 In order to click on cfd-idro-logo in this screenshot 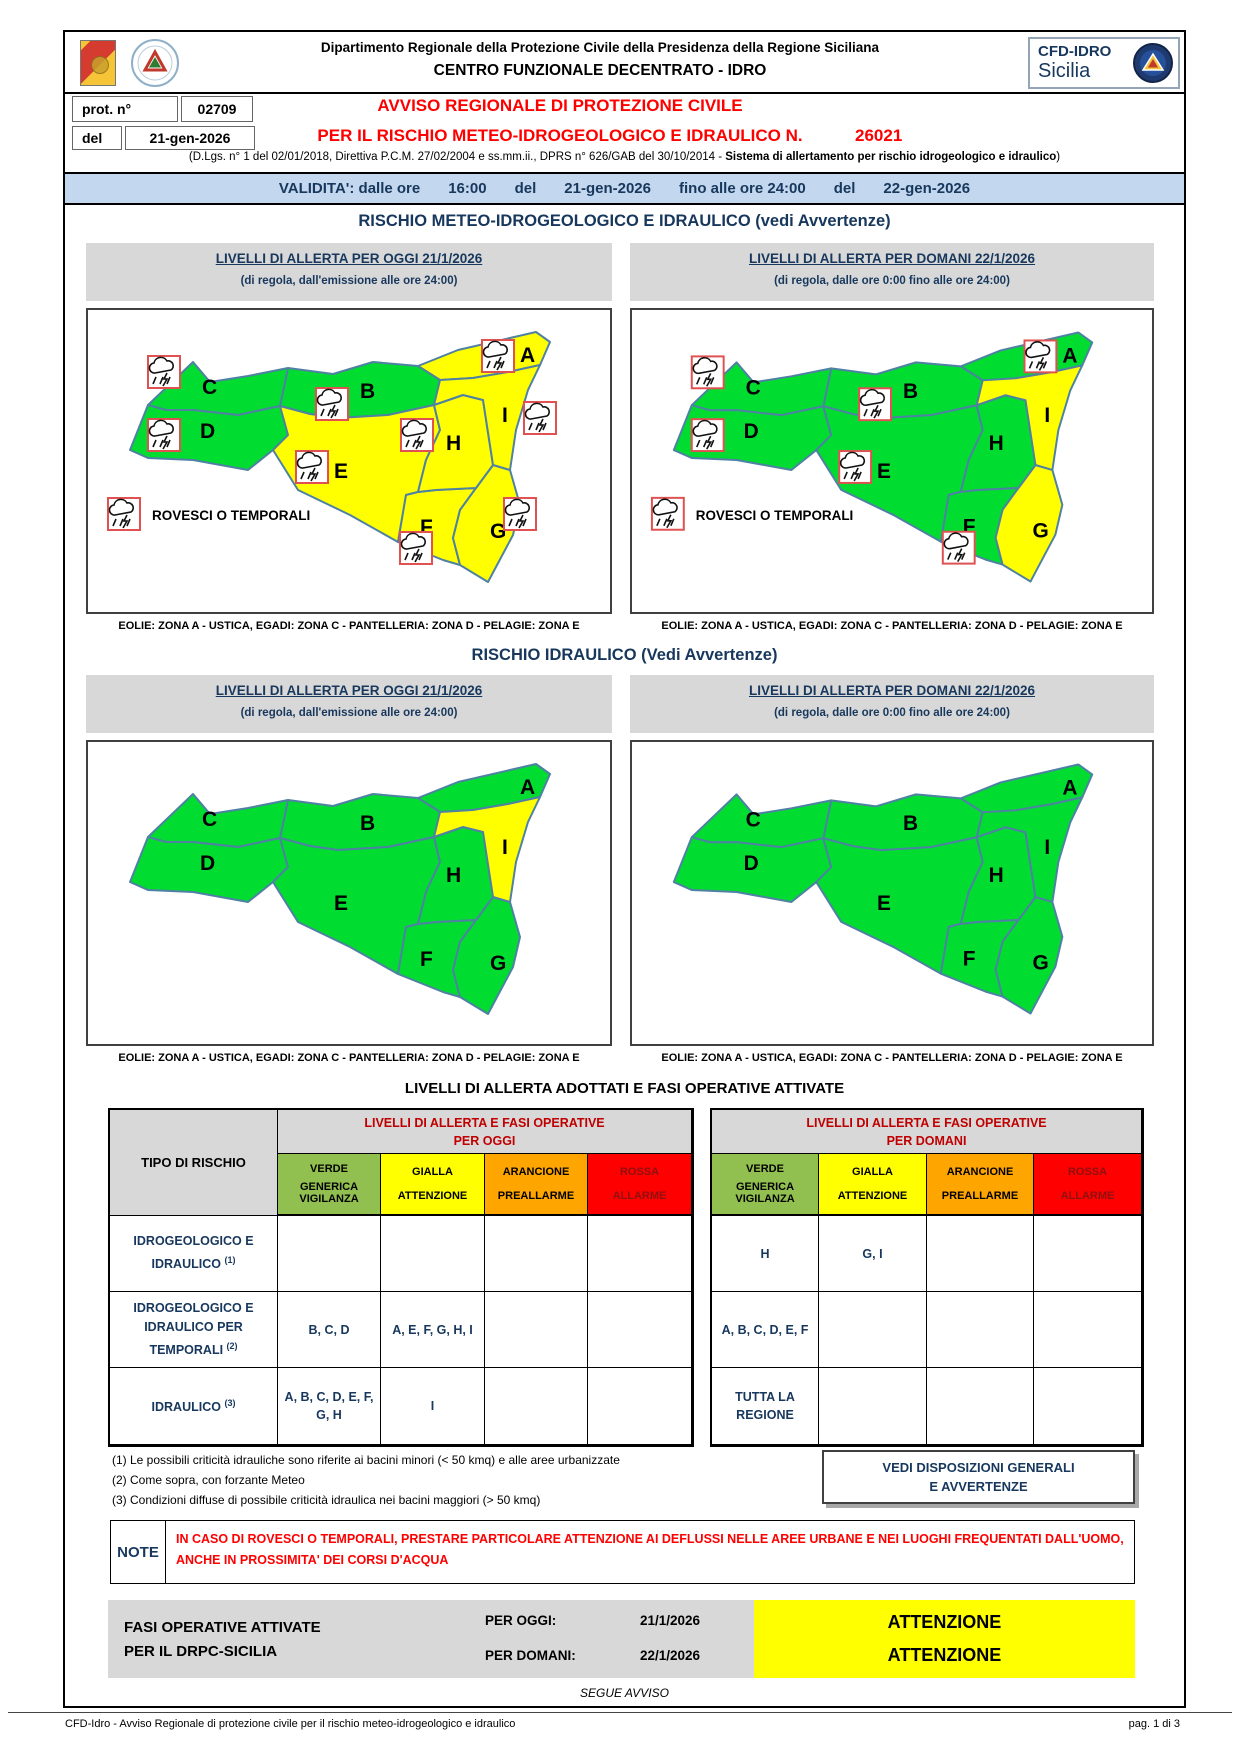, I will do `click(1153, 63)`.